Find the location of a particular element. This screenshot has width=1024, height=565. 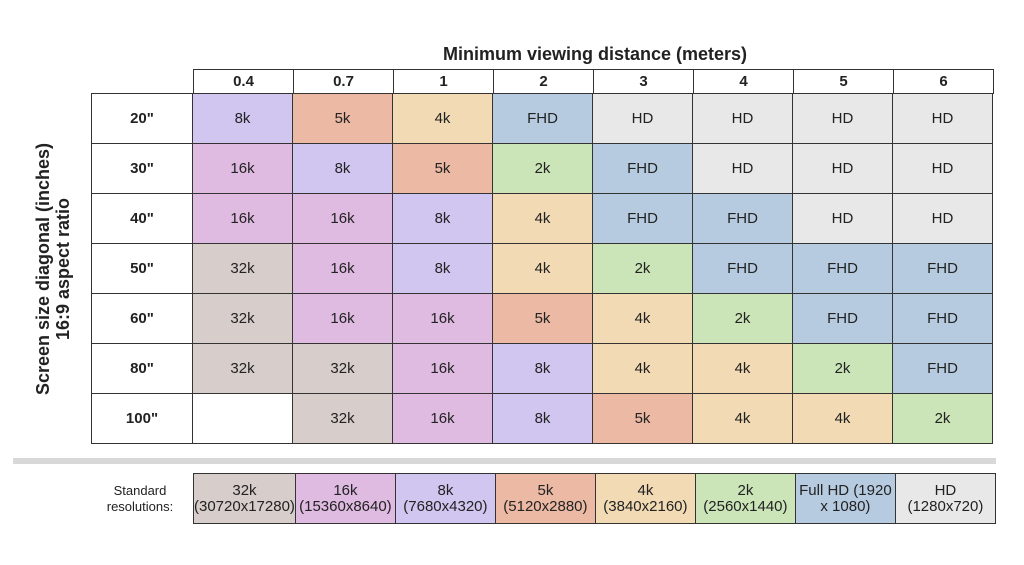

column-header: 6 is located at coordinates (943, 81).